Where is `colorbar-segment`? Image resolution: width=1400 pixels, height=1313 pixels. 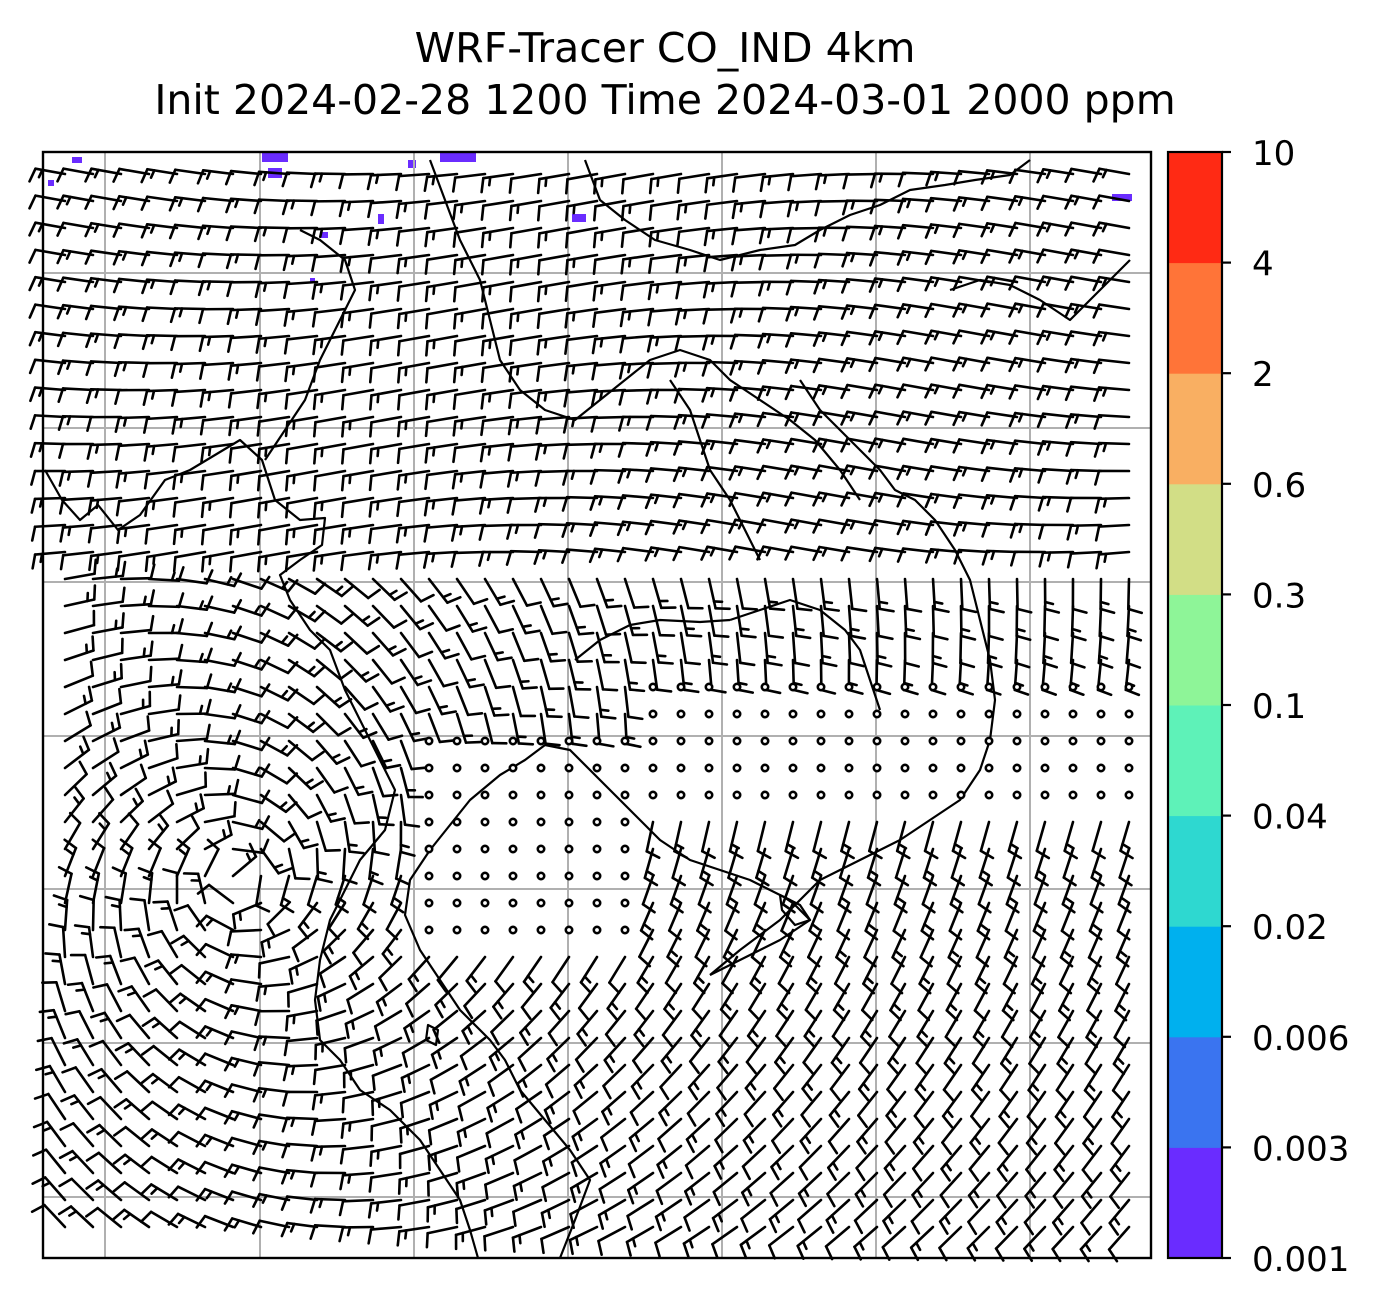 colorbar-segment is located at coordinates (1195, 650).